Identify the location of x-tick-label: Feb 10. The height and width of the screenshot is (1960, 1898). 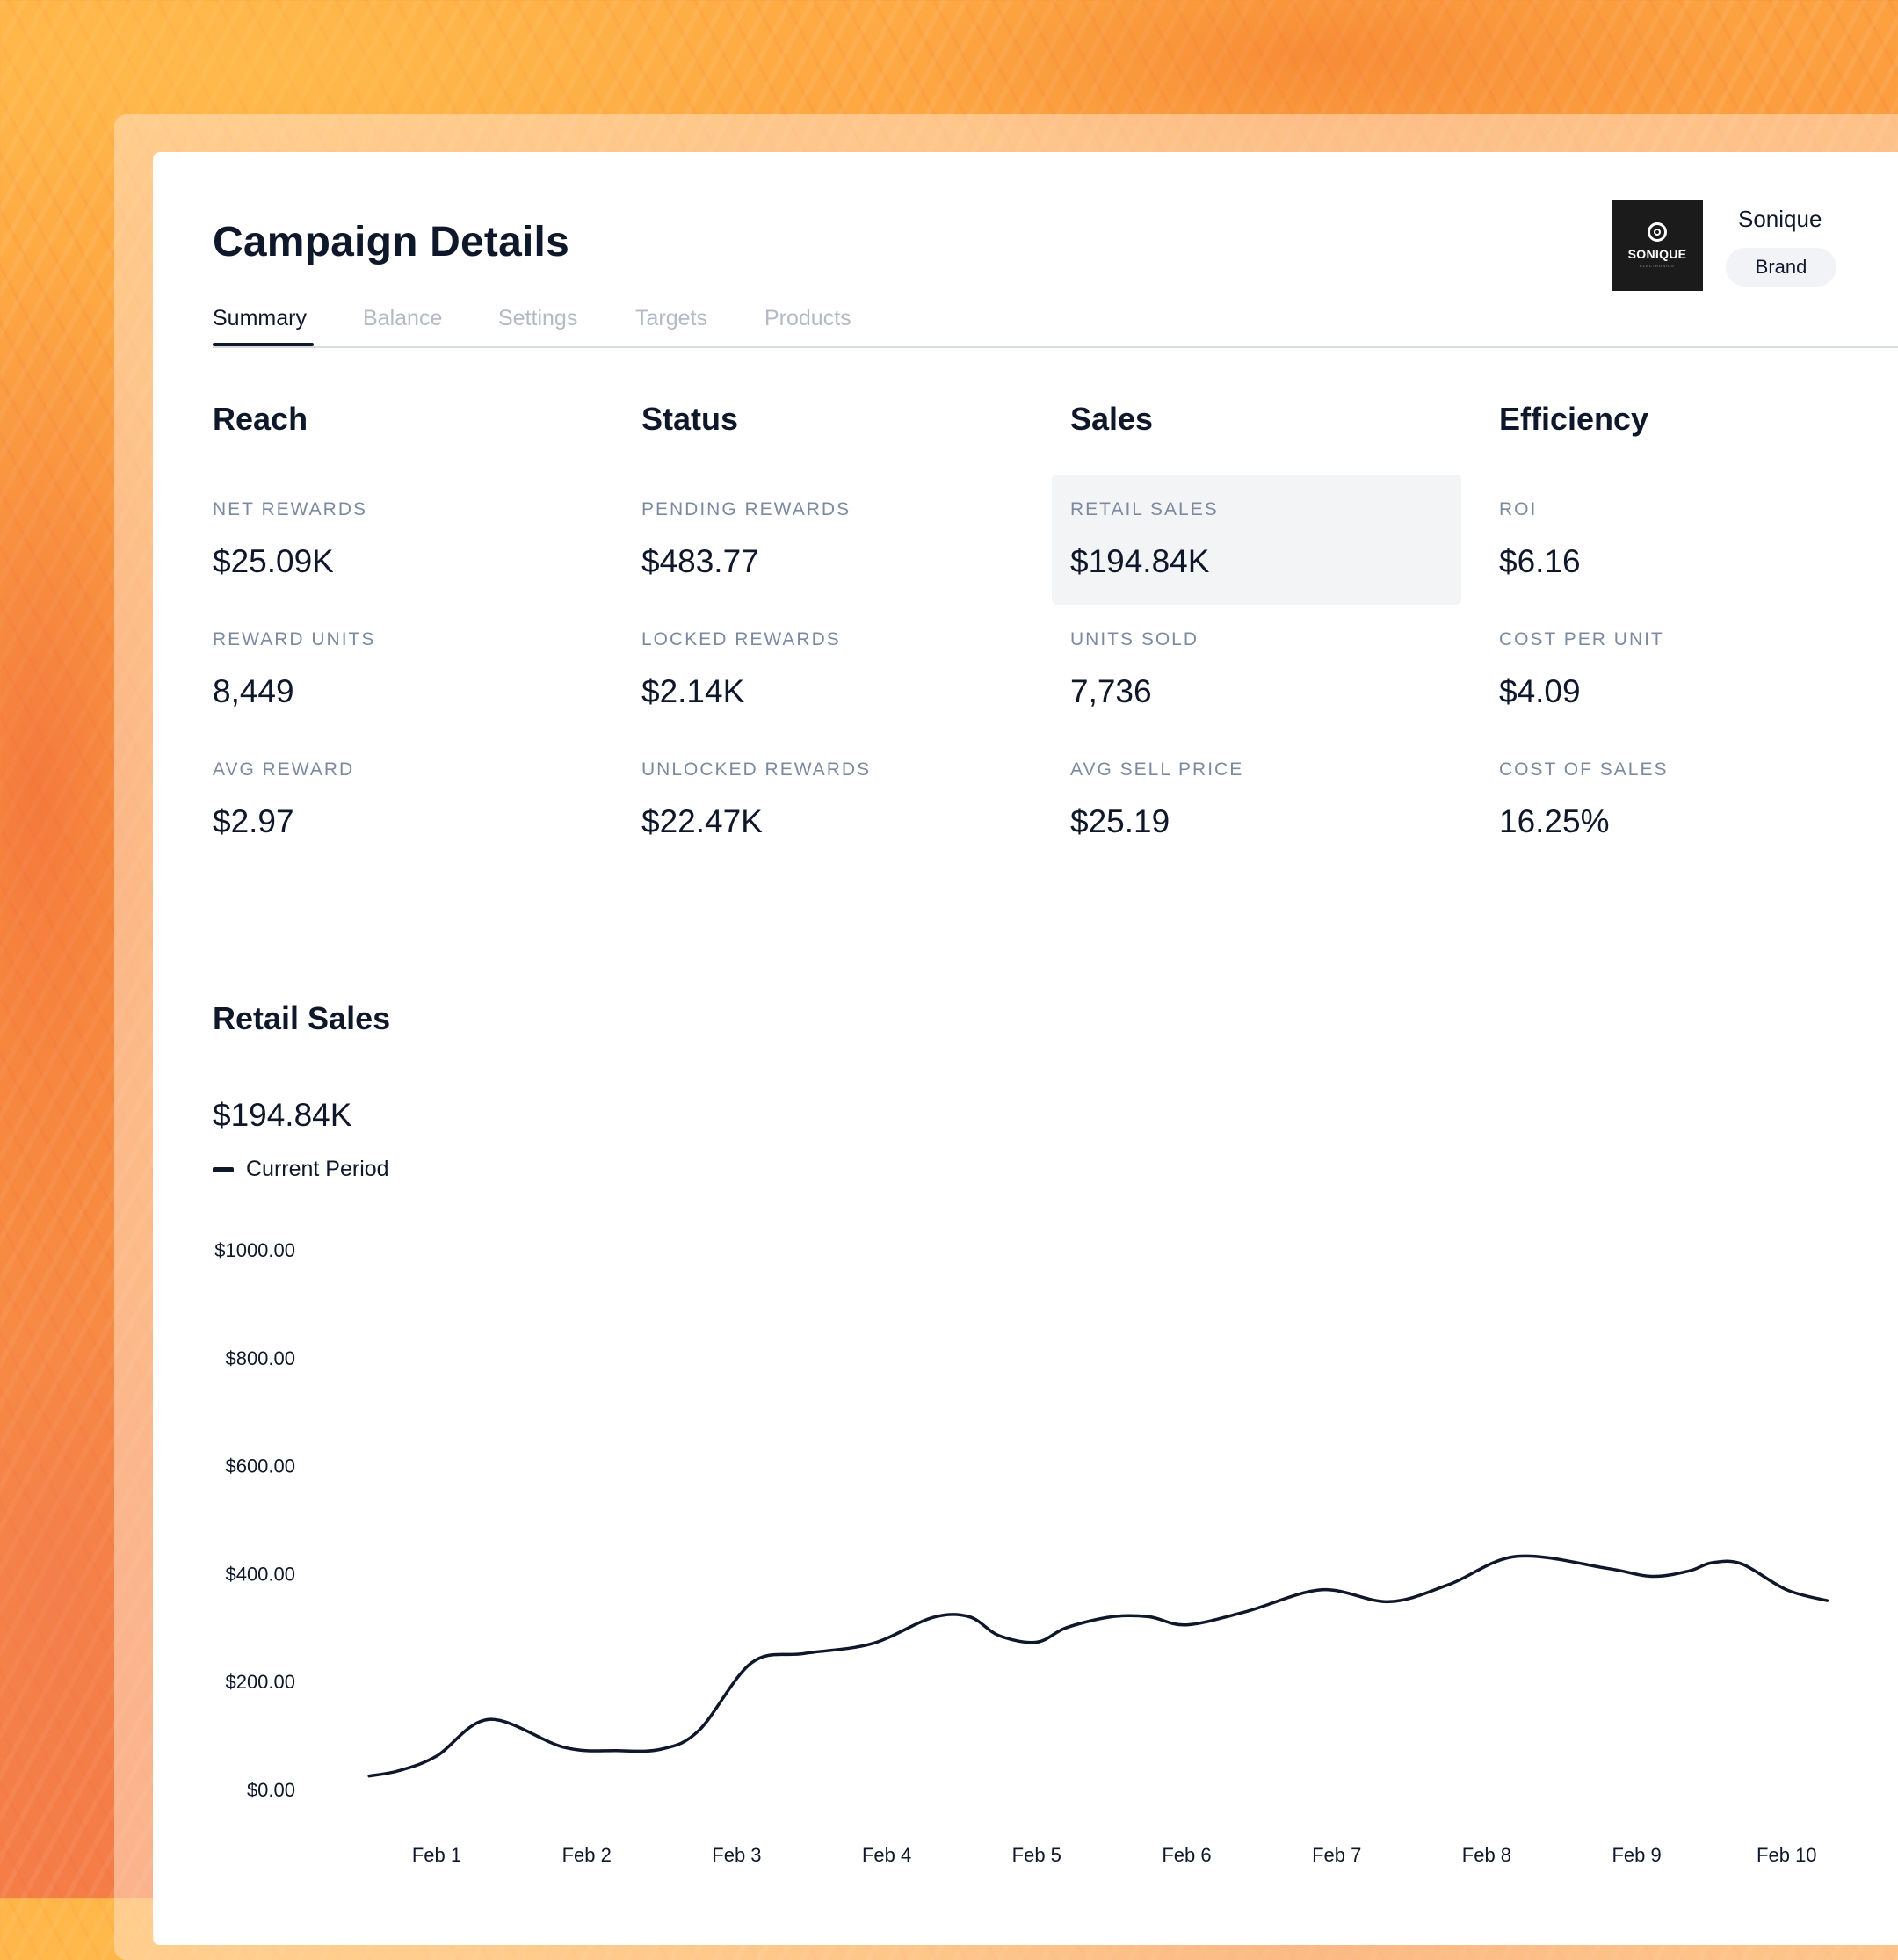
(1787, 1855).